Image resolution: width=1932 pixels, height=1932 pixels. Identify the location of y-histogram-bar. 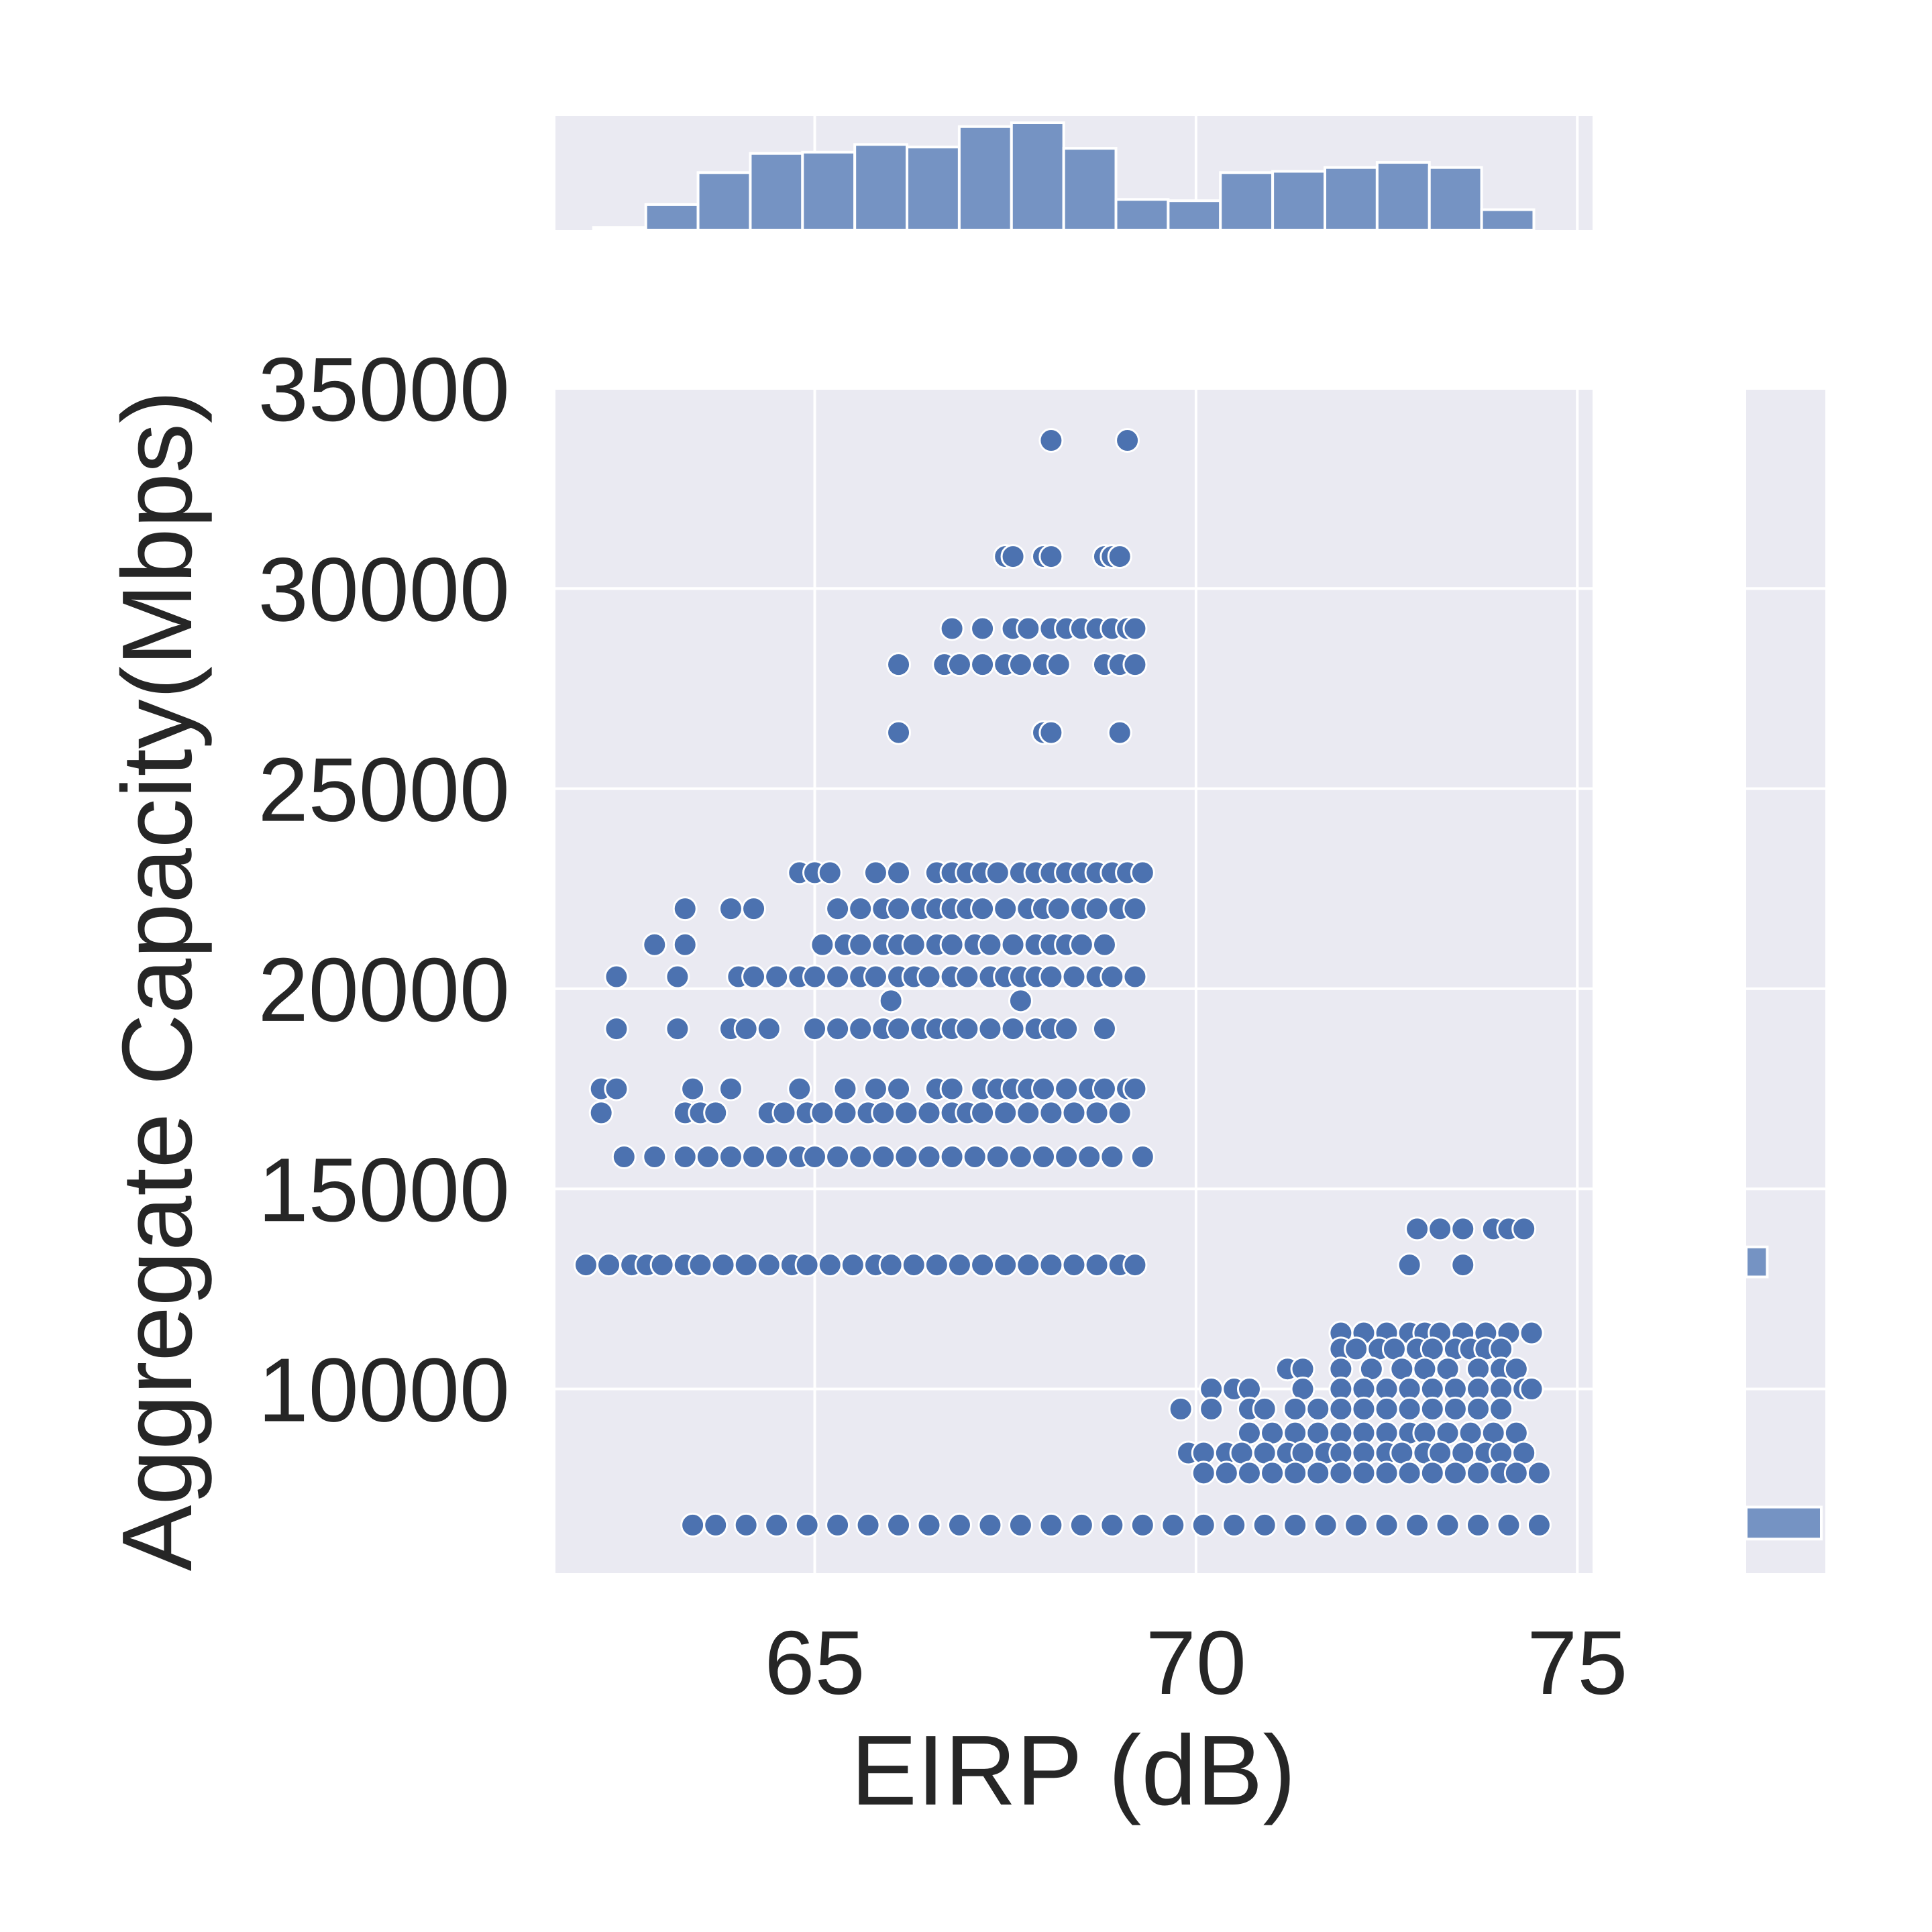
(1757, 1262).